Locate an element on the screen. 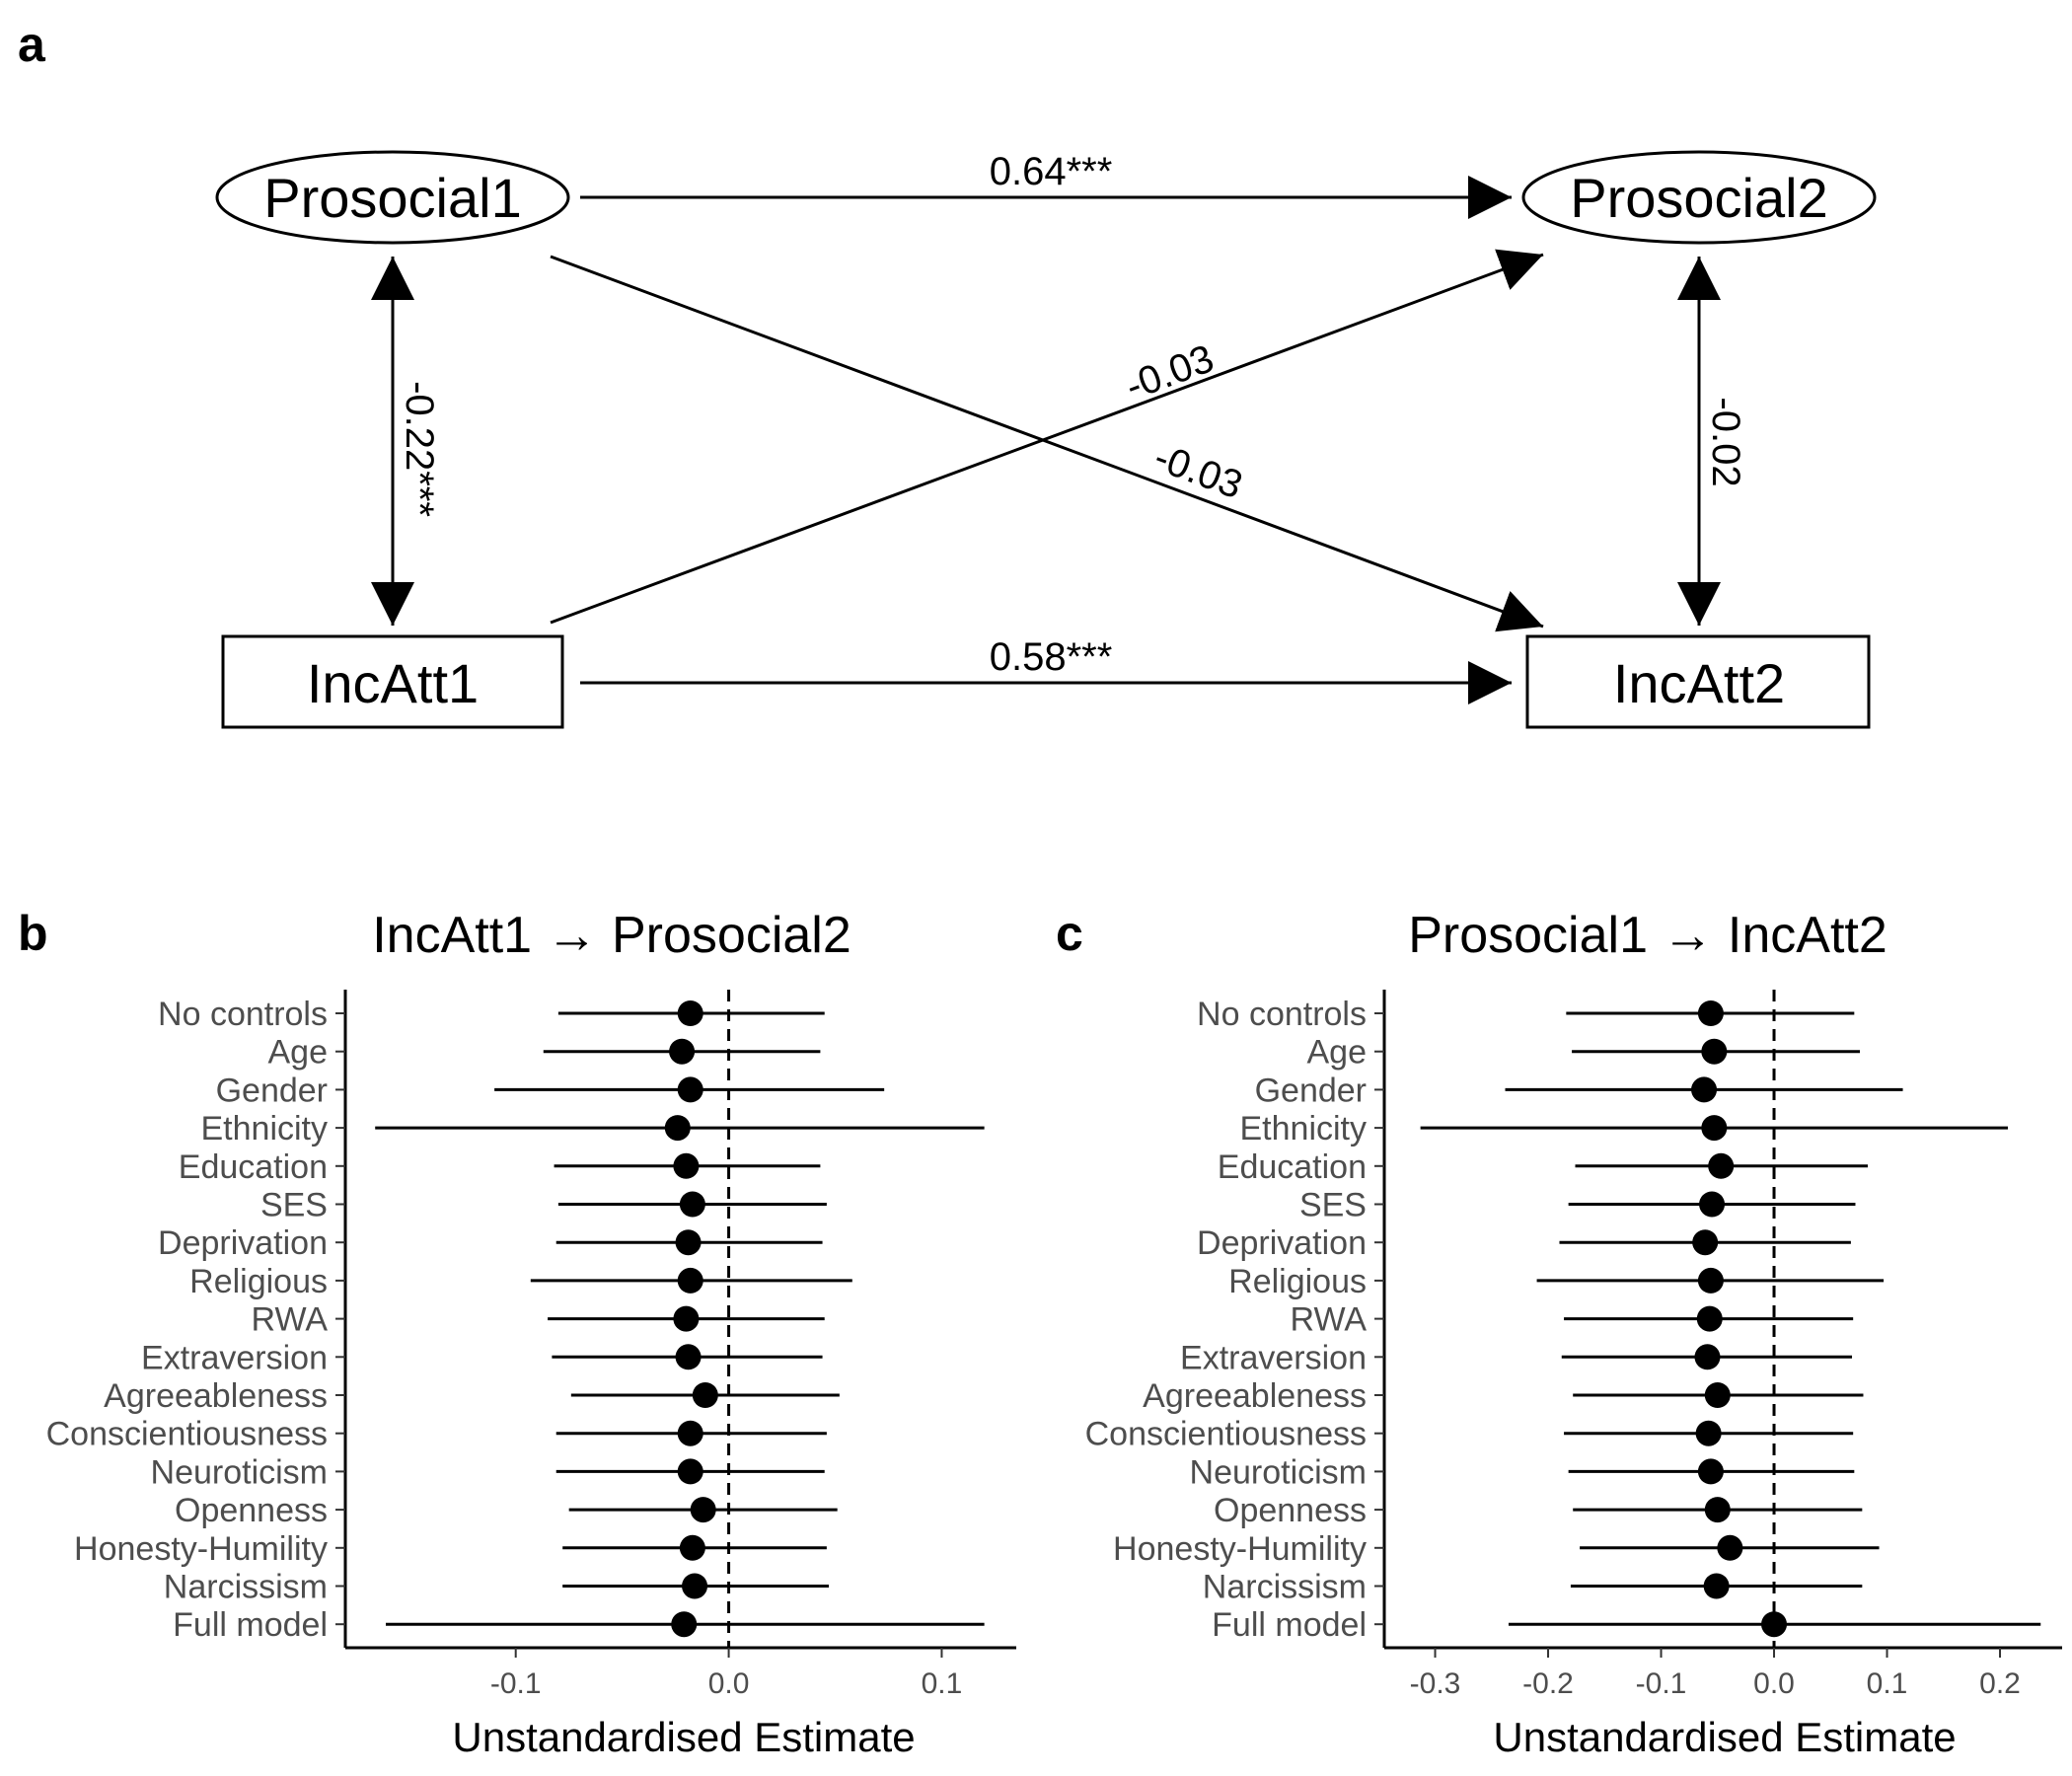 Image resolution: width=2072 pixels, height=1776 pixels. chart-c-x-tick-label: 0.0 is located at coordinates (1774, 1684).